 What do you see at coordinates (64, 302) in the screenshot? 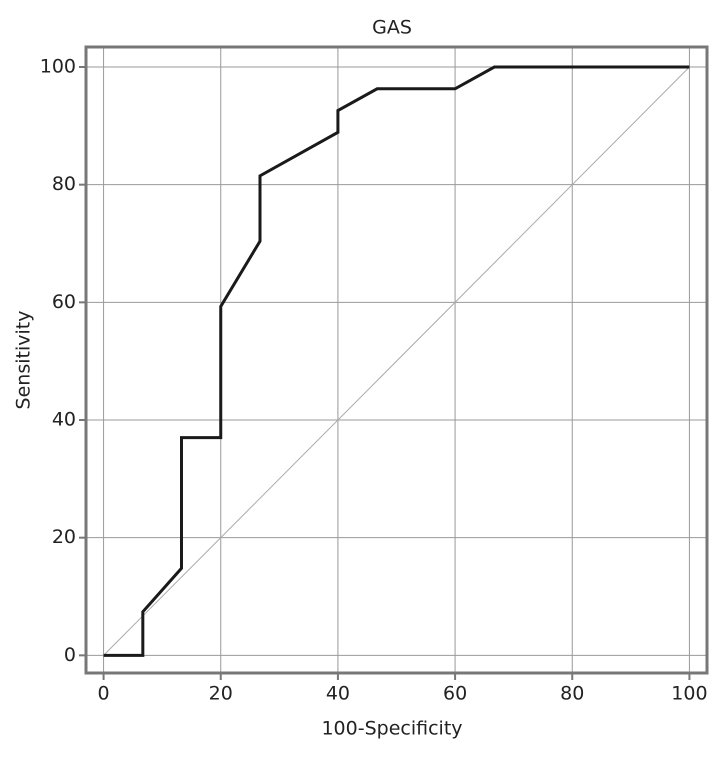
I see `y-tick-label: 60` at bounding box center [64, 302].